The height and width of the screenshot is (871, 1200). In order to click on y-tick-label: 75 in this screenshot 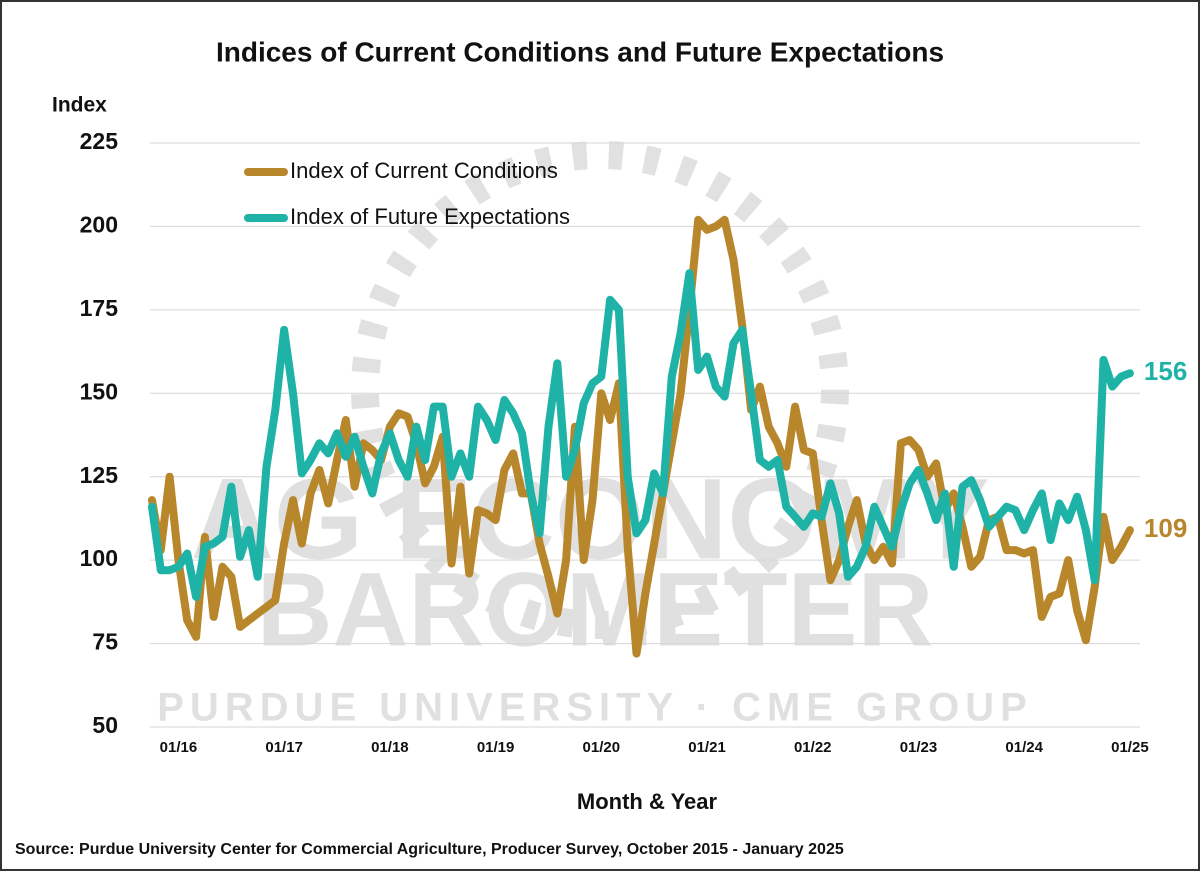, I will do `click(105, 642)`.